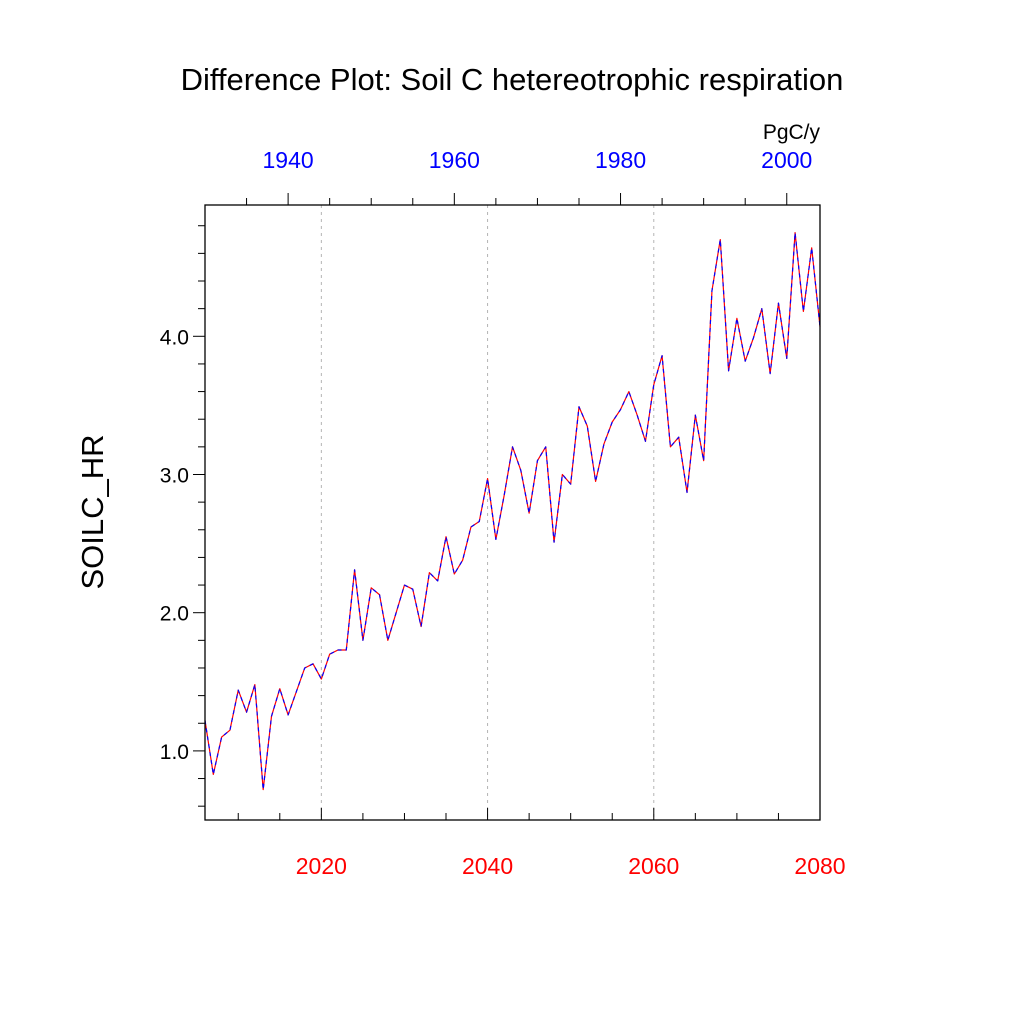 The height and width of the screenshot is (1024, 1024). Describe the element at coordinates (819, 866) in the screenshot. I see `x-bottom-tick-label: 2080` at that location.